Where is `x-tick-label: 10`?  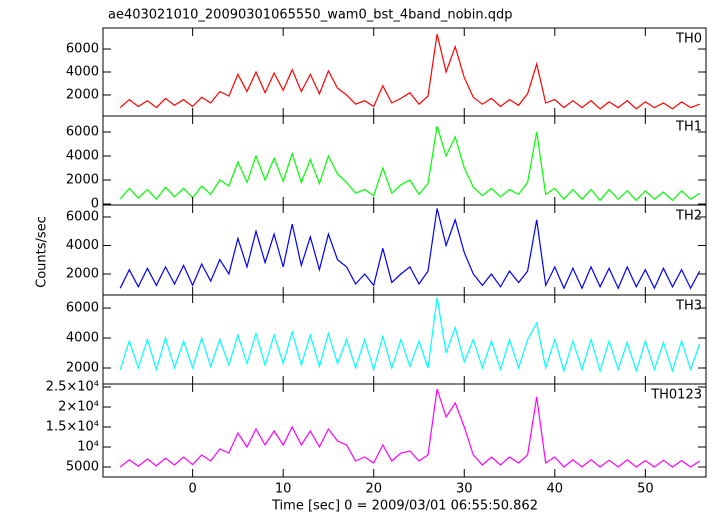 x-tick-label: 10 is located at coordinates (283, 489).